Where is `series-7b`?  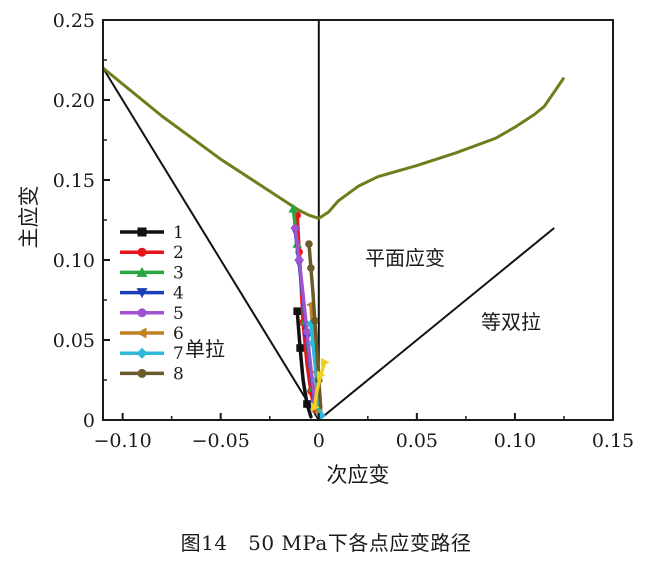
series-7b is located at coordinates (320, 384).